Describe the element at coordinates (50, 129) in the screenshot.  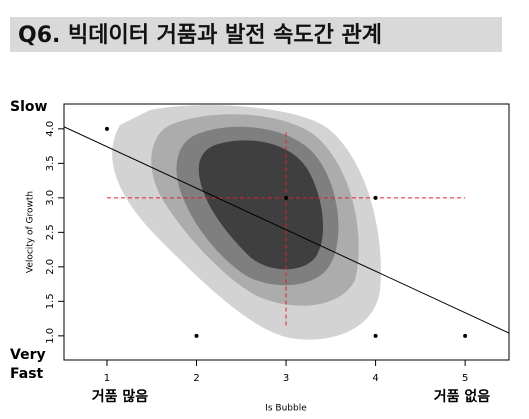
I see `y-tick-label: 4.0` at that location.